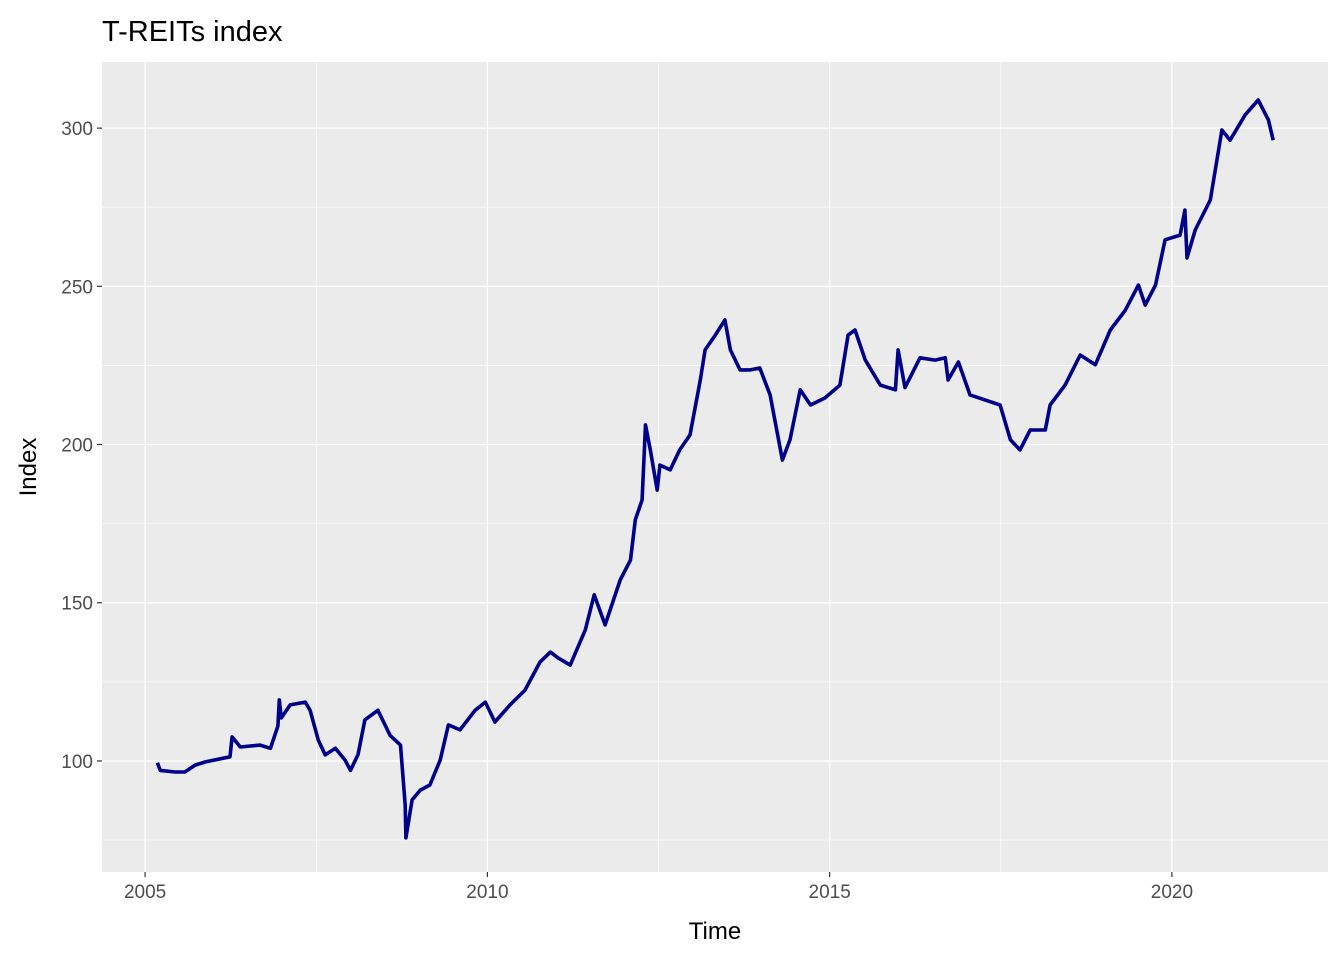  I want to click on x-tick-label: 2020, so click(1172, 892).